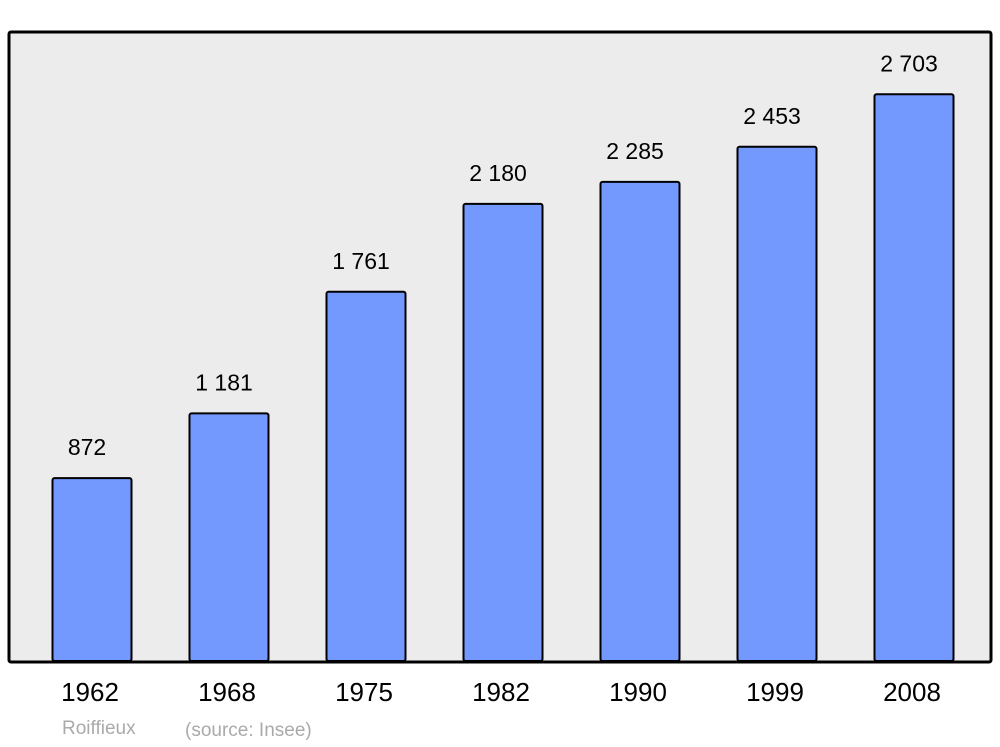 This screenshot has width=1000, height=747. Describe the element at coordinates (635, 151) in the screenshot. I see `value-label: 2 285` at that location.